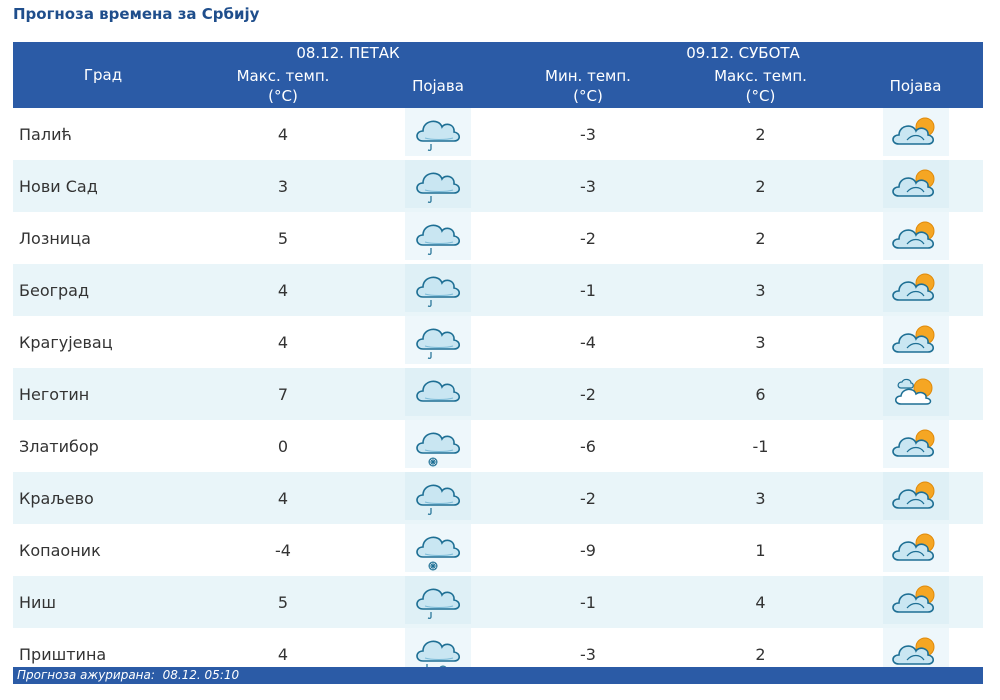 The width and height of the screenshot is (1000, 700). What do you see at coordinates (60, 550) in the screenshot?
I see `city-name: Копаоник` at bounding box center [60, 550].